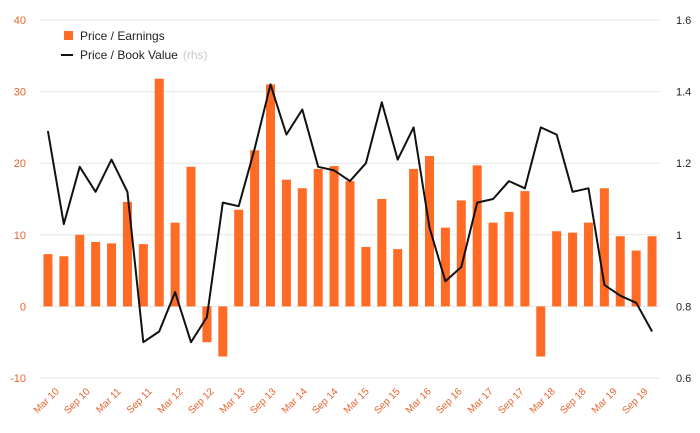 The height and width of the screenshot is (433, 700). What do you see at coordinates (233, 401) in the screenshot?
I see `x-axis-tick-label: Mar 13` at bounding box center [233, 401].